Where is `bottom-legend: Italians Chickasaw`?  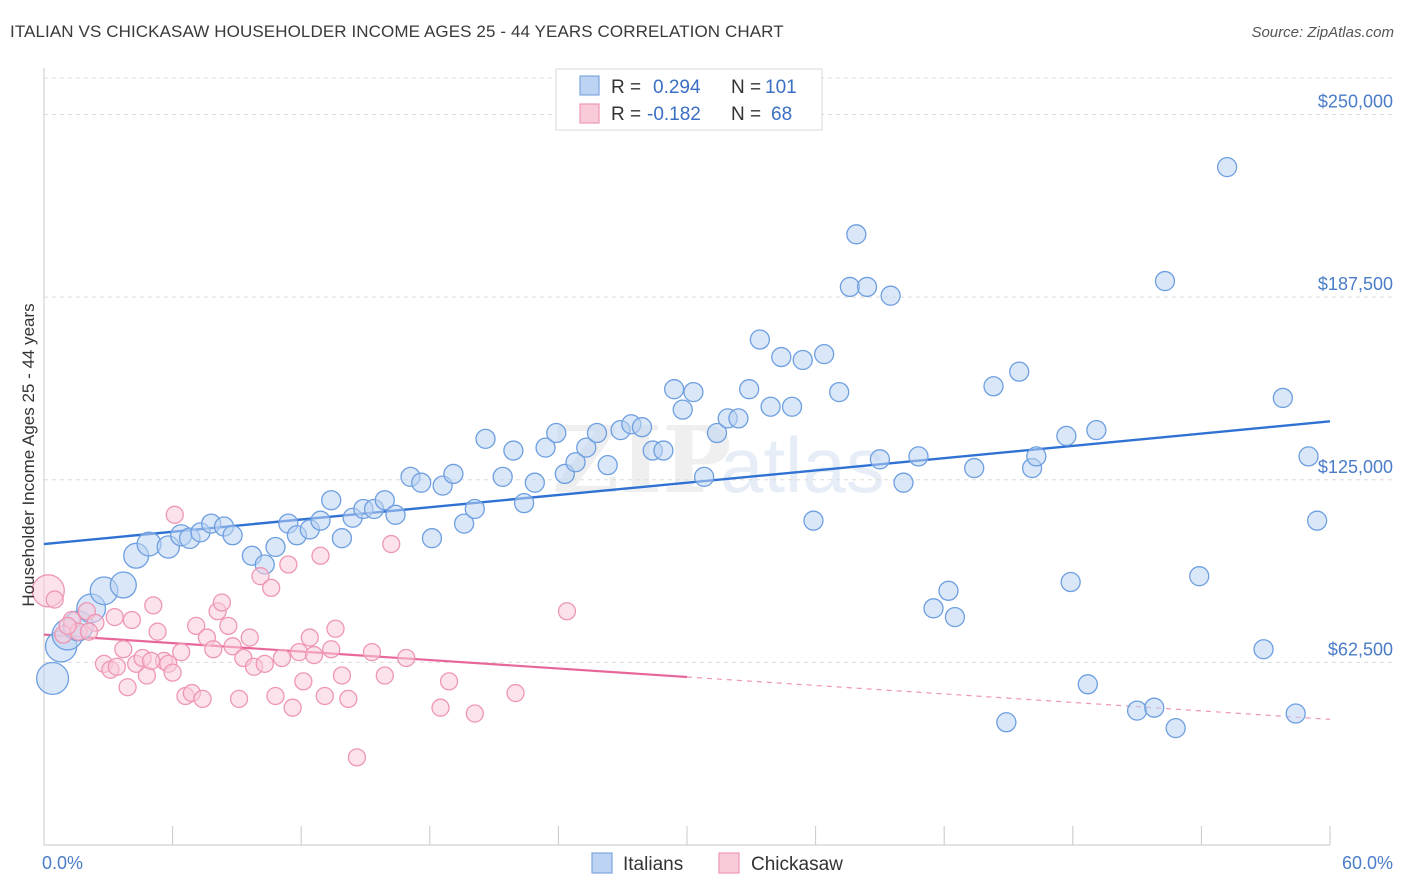
bottom-legend: Italians Chickasaw is located at coordinates (717, 863).